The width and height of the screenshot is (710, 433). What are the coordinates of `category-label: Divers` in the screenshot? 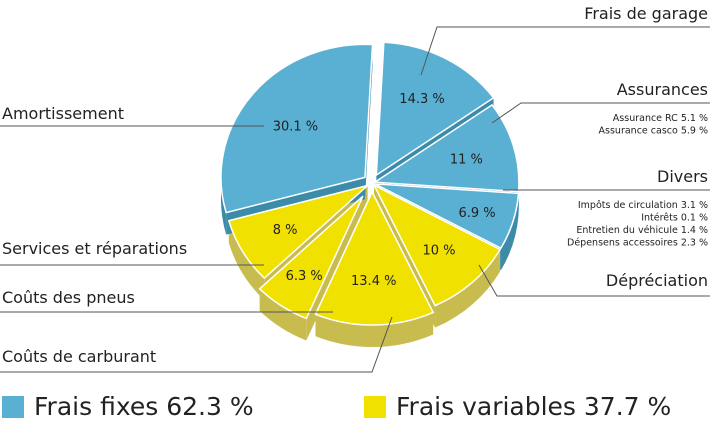 It's located at (682, 176).